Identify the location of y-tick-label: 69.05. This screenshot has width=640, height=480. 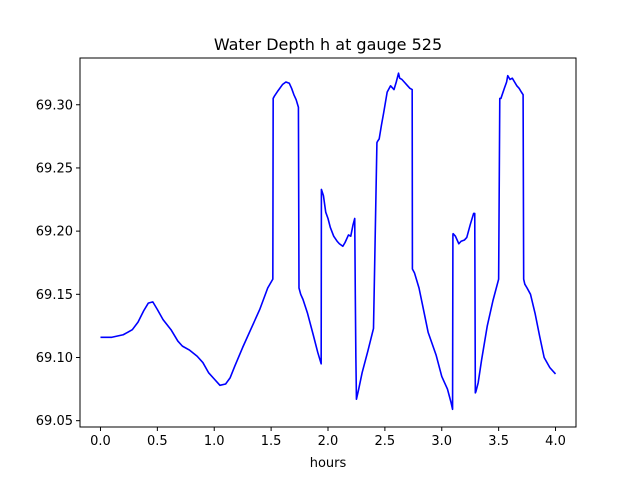
(54, 421).